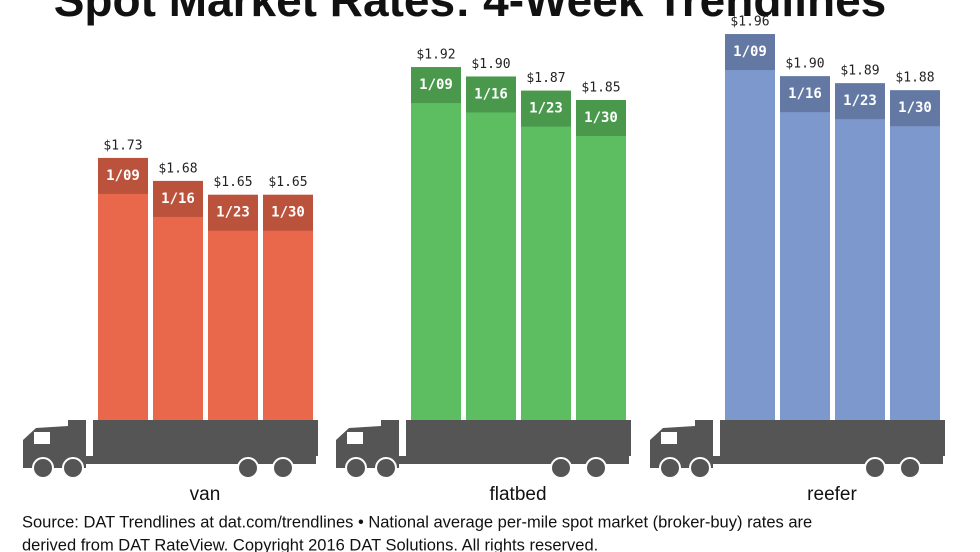 Image resolution: width=980 pixels, height=552 pixels. Describe the element at coordinates (517, 494) in the screenshot. I see `x-axis-label: flatbed` at that location.